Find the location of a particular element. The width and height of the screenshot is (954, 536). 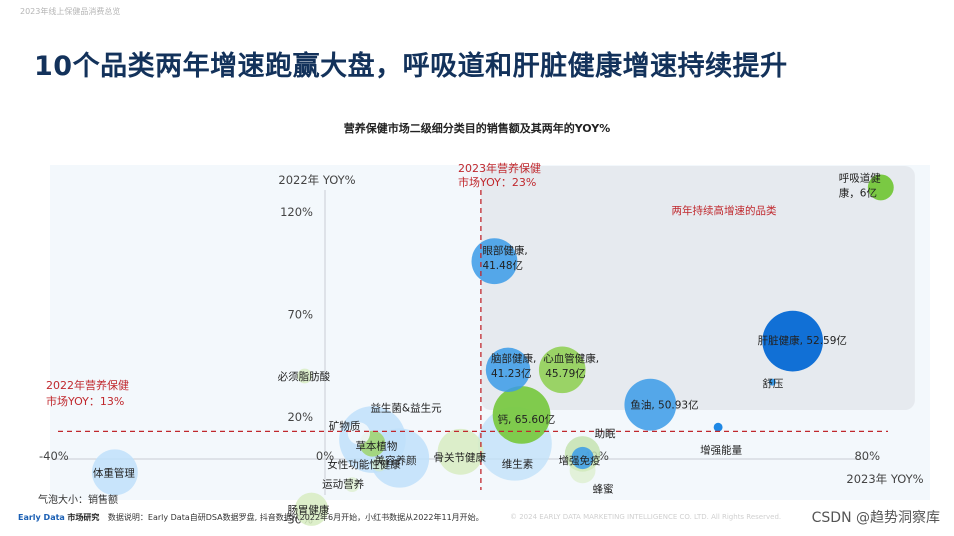

x-axis-title: 2023年 YOY% is located at coordinates (884, 479).